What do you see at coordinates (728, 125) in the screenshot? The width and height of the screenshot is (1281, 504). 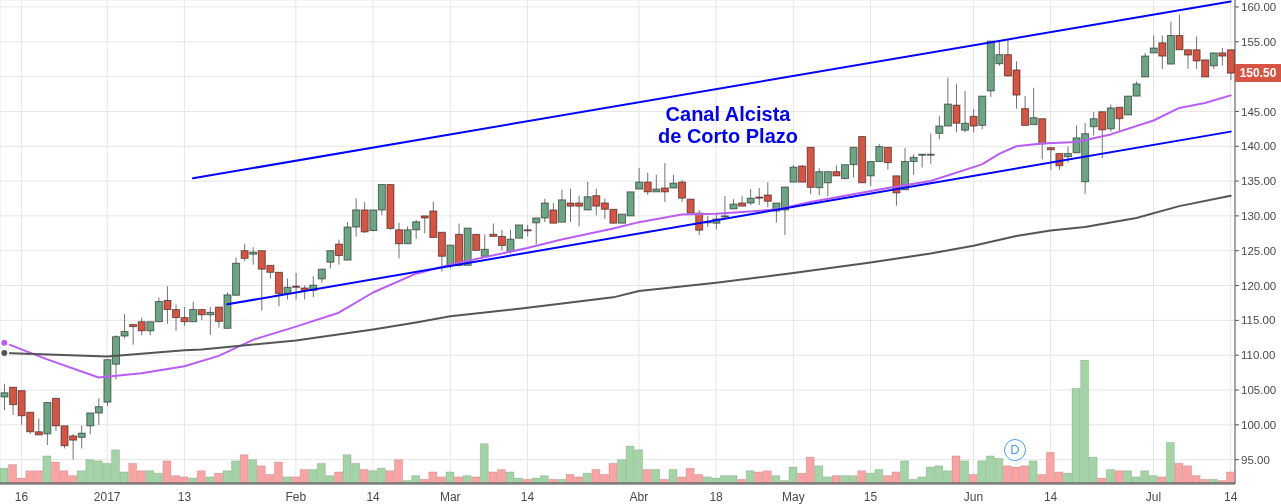 I see `annotation: Canal Alcista de Corto Plazo` at bounding box center [728, 125].